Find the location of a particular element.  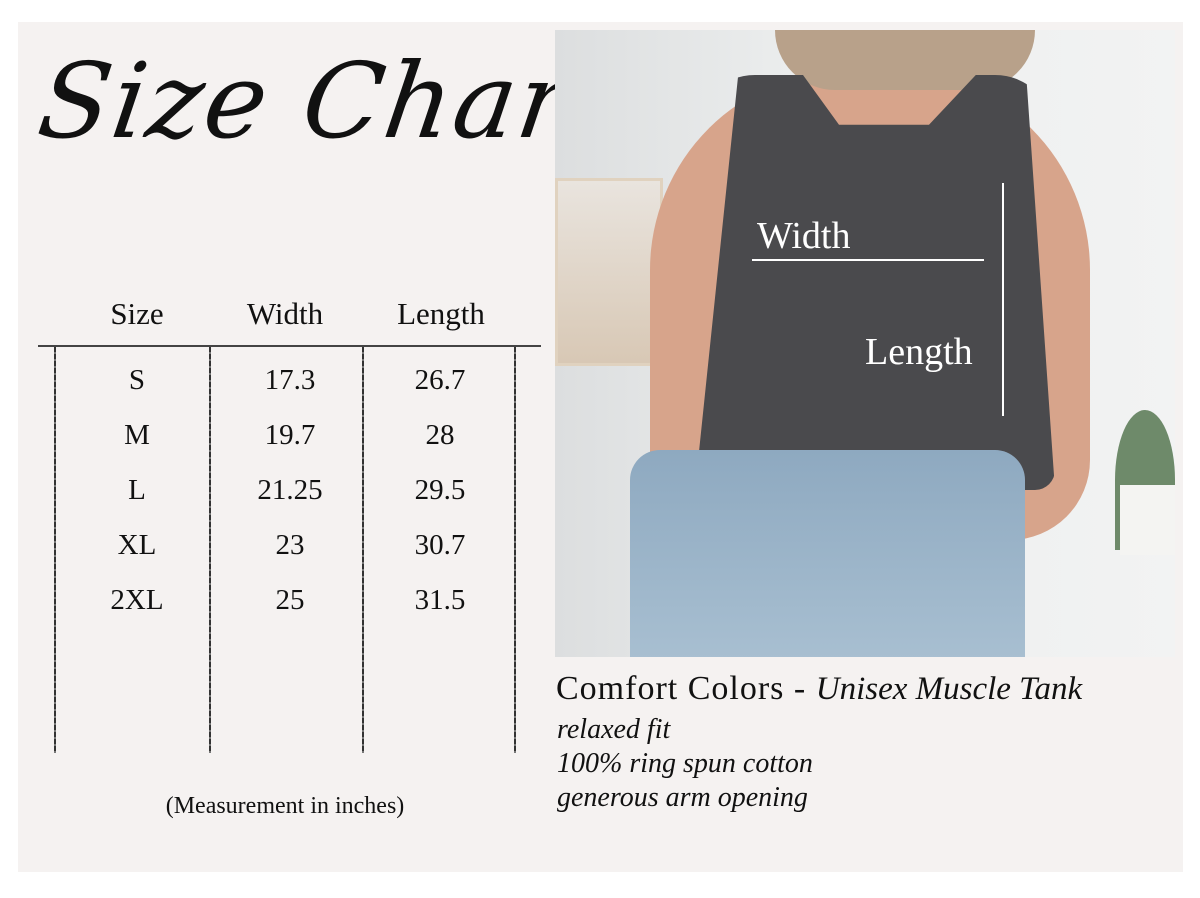

cell-length: 31.5 is located at coordinates (440, 600).